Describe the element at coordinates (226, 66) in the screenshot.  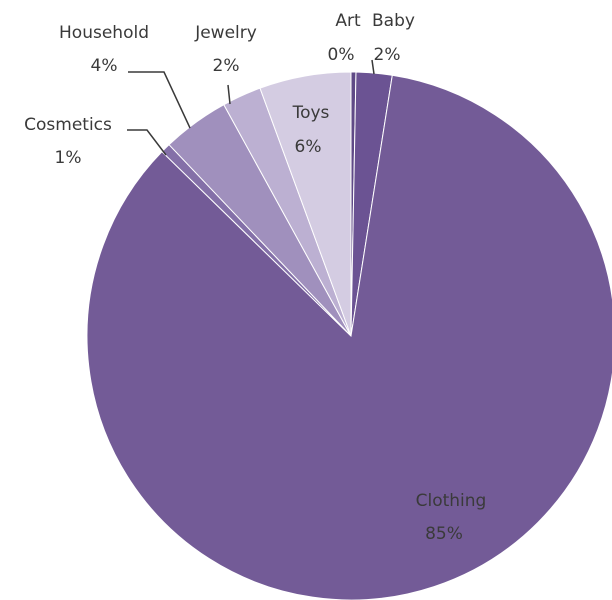
I see `label-jewelry-pct: 2%` at that location.